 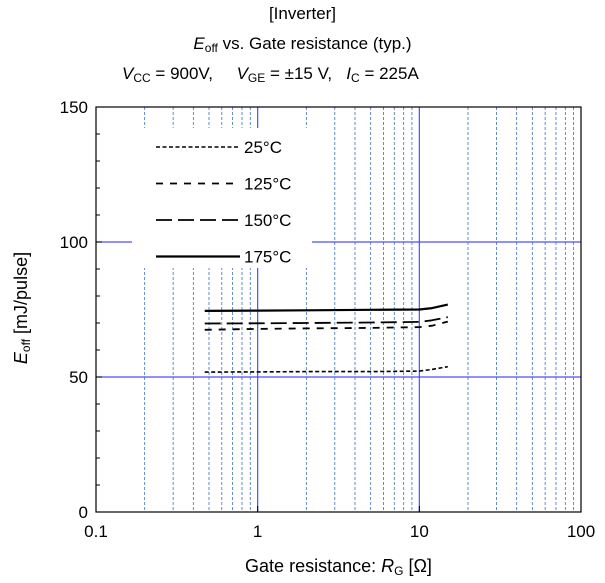 I want to click on x-tick-label: 100, so click(x=581, y=531).